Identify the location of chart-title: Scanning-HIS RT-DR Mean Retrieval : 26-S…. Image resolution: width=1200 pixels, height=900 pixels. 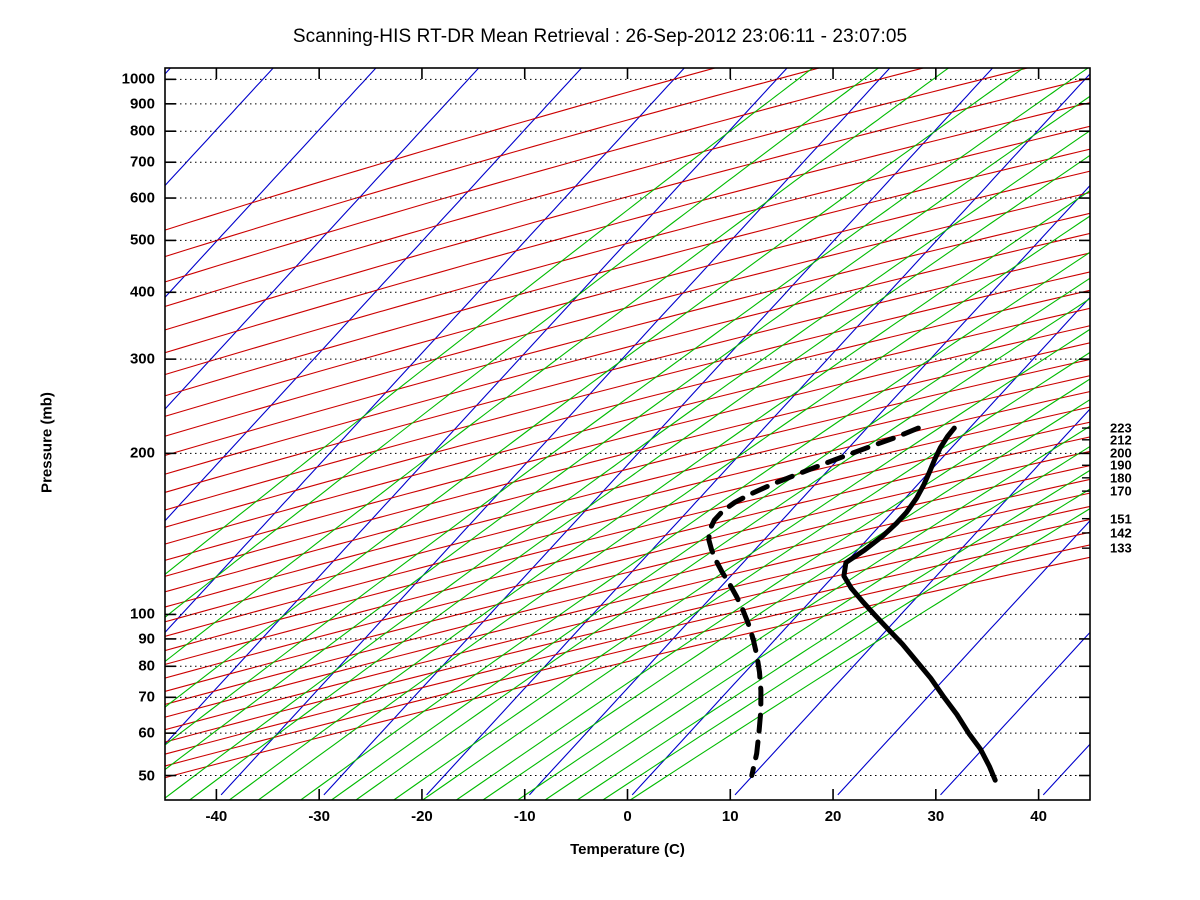
(600, 36).